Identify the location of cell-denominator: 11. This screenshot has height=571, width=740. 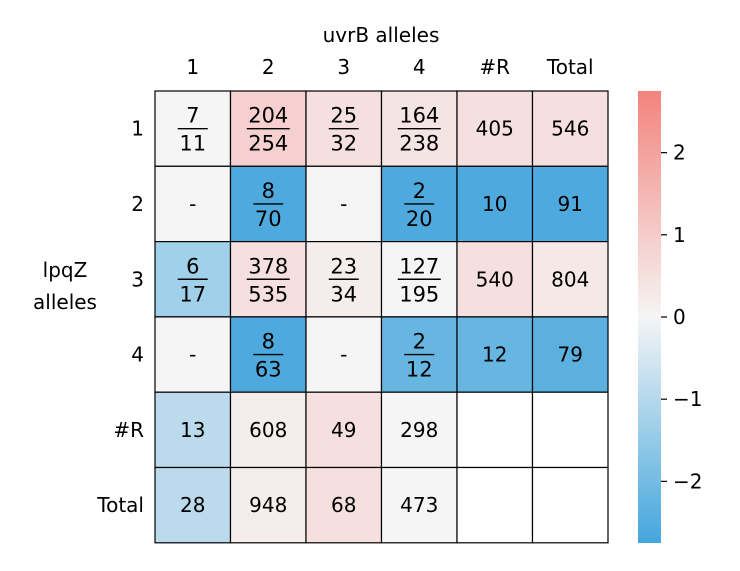
(192, 144).